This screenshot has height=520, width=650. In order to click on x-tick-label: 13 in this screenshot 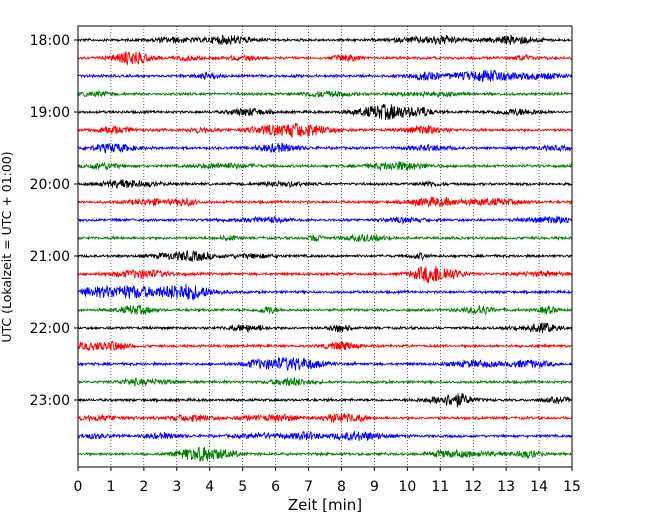, I will do `click(506, 487)`.